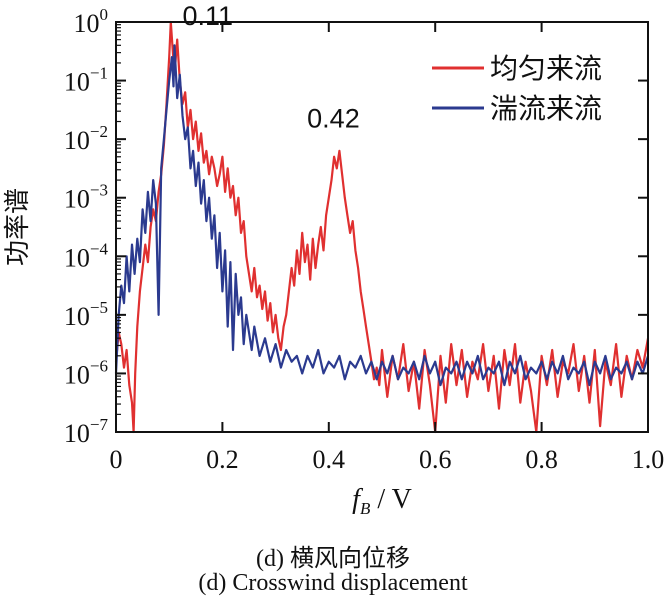 This screenshot has height=608, width=666. What do you see at coordinates (86, 80) in the screenshot?
I see `y-tick-label: 10⁻¹` at bounding box center [86, 80].